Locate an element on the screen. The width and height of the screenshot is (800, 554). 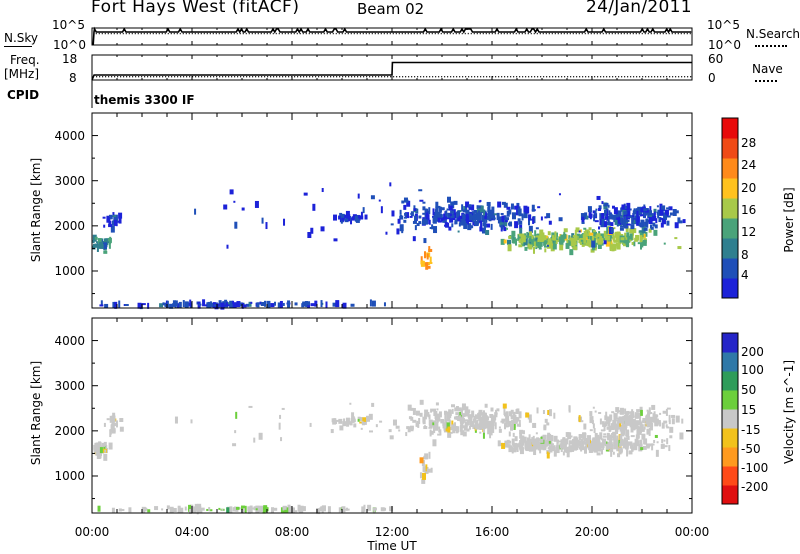
power-ytick: 1000 is located at coordinates (69, 271).